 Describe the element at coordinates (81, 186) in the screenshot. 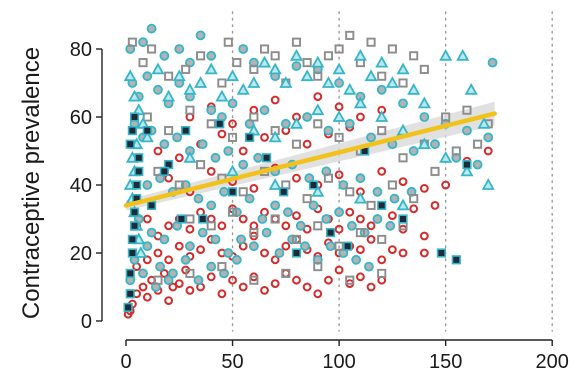

I see `y-tick-labels: 0 20 40 60 80` at that location.